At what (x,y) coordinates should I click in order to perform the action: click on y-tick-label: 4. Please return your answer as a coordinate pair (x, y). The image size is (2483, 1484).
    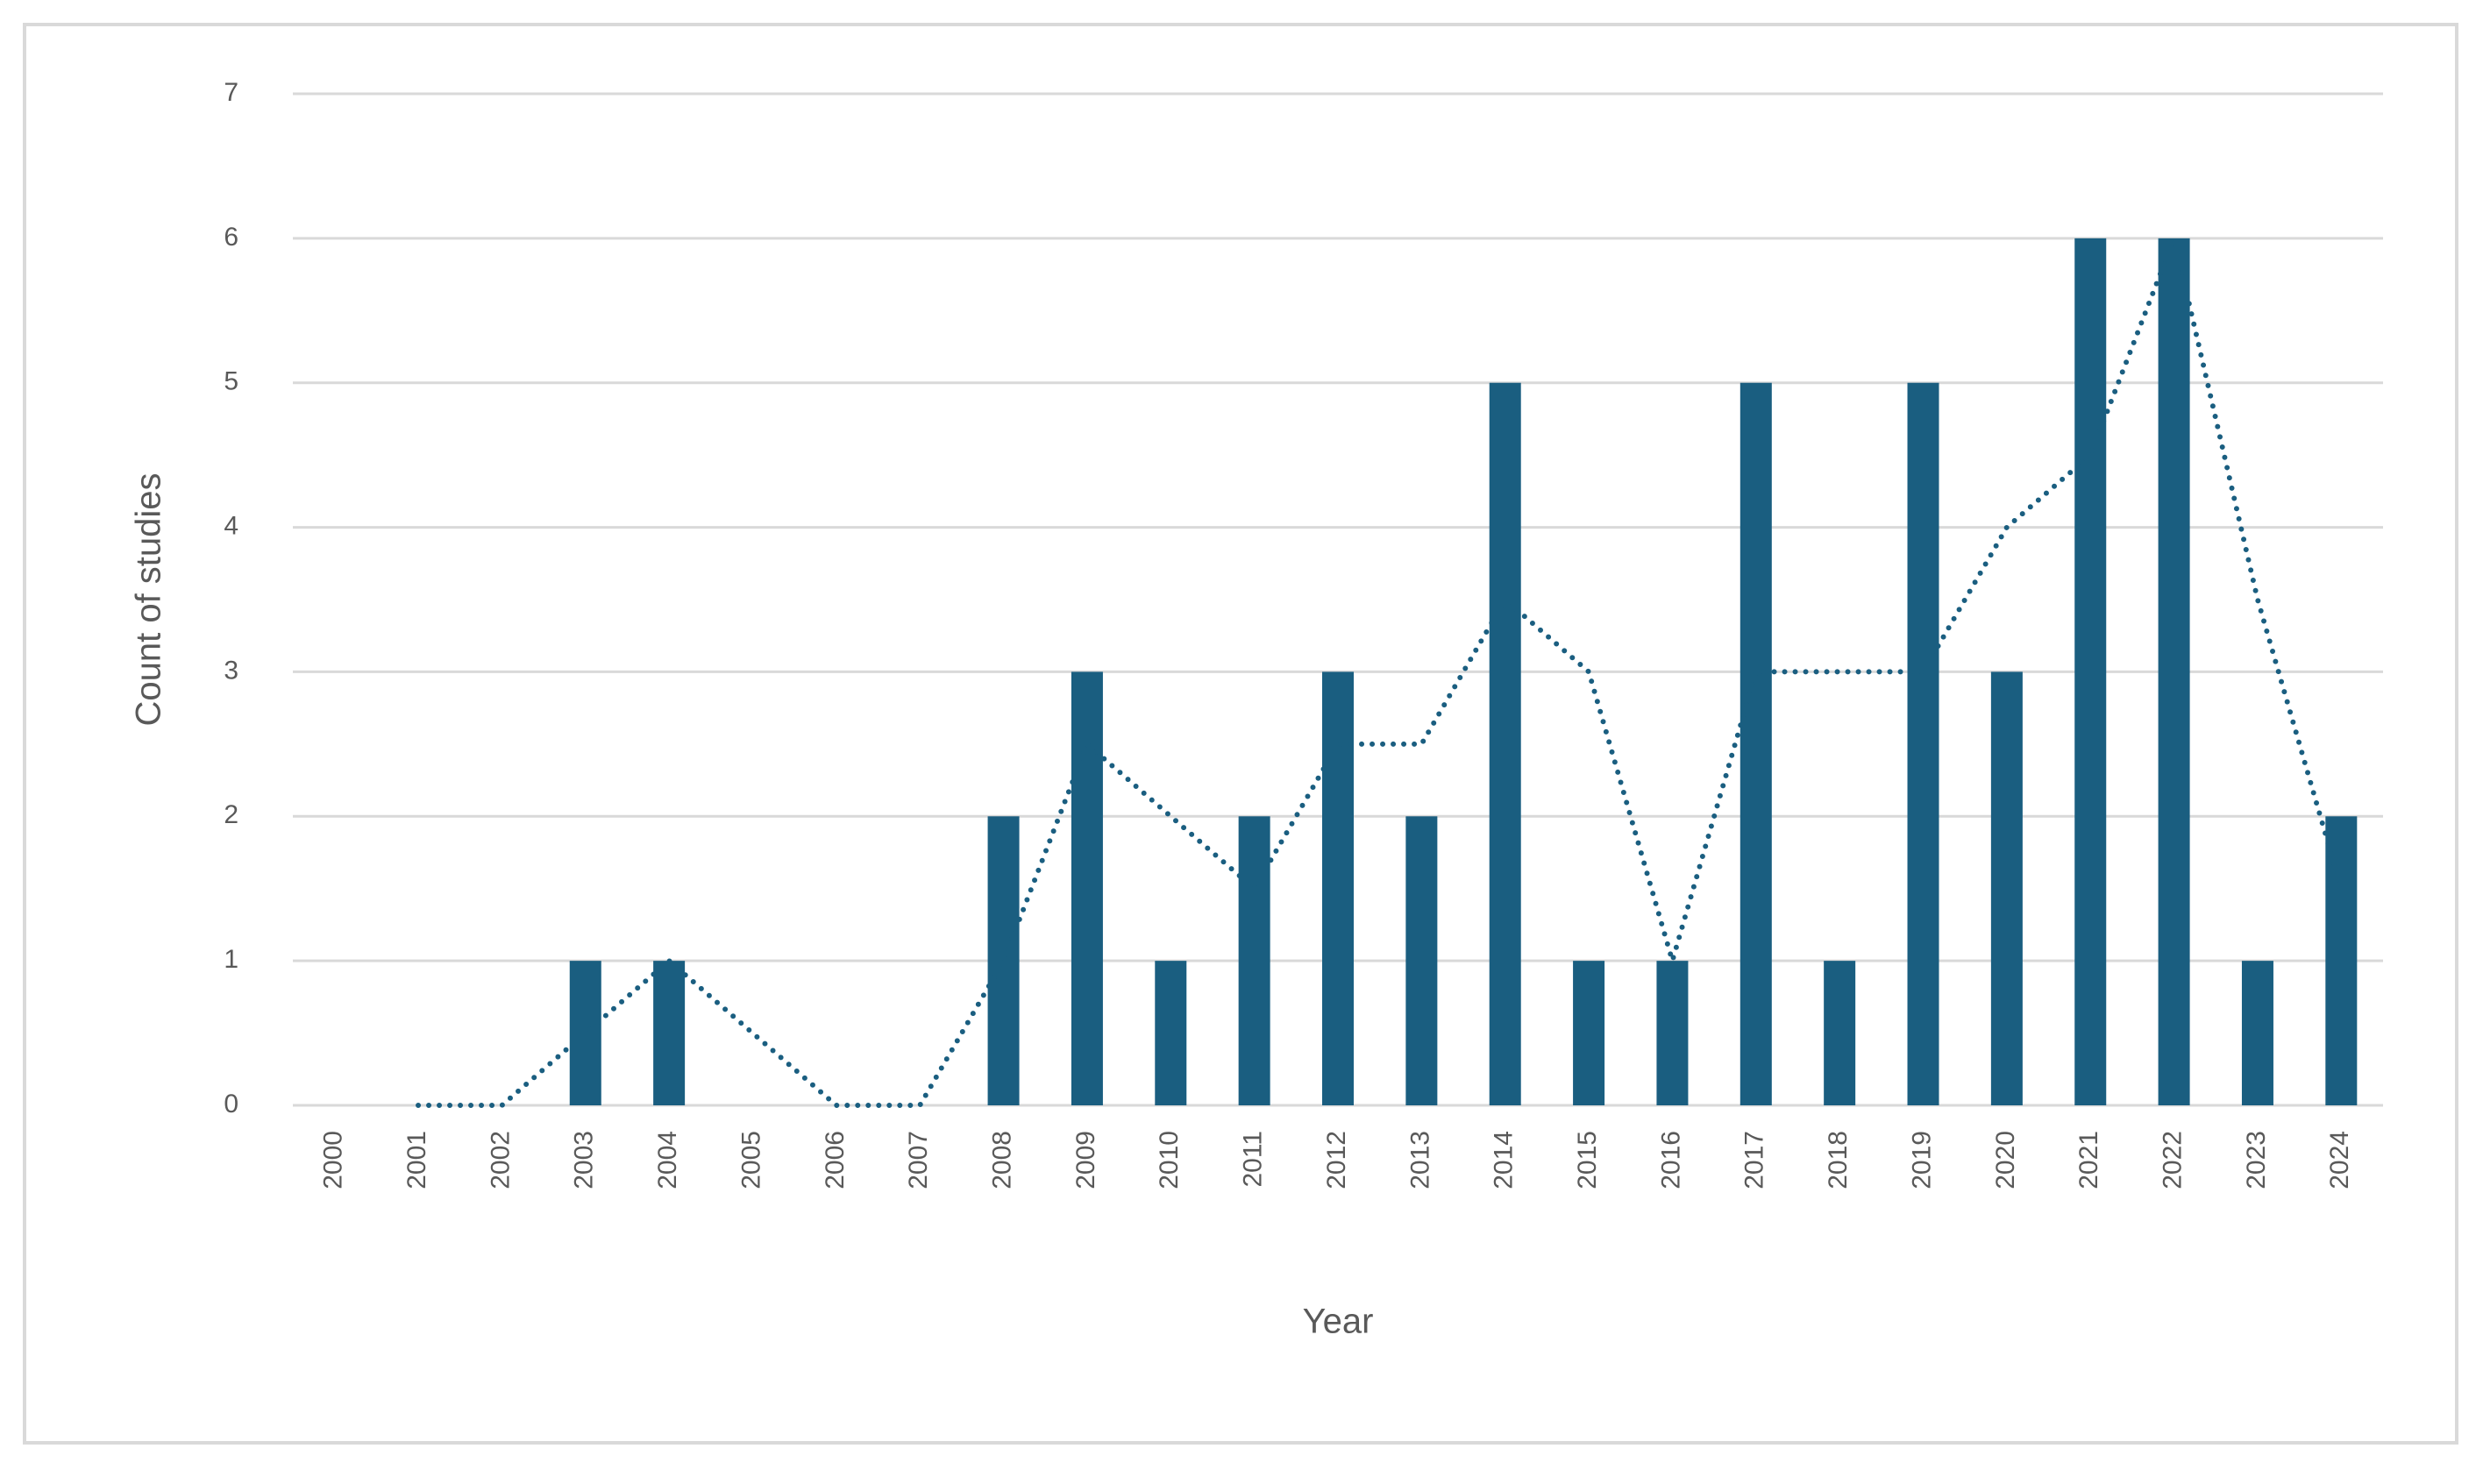
    Looking at the image, I should click on (231, 525).